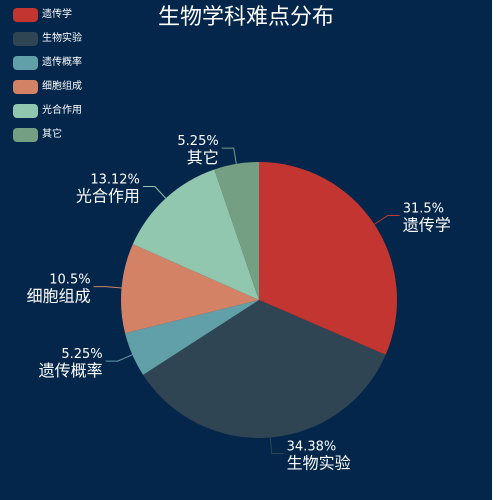  I want to click on legend-item: 细胞组成, so click(47, 87).